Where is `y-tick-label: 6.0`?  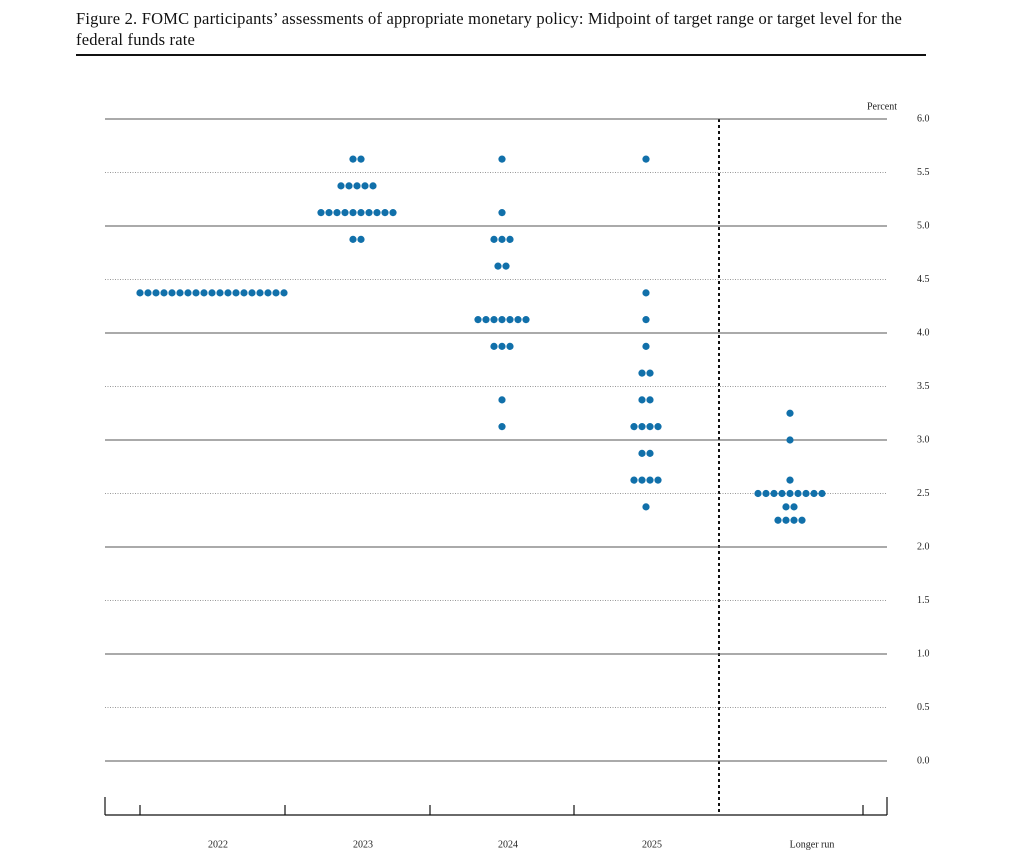
y-tick-label: 6.0 is located at coordinates (923, 118).